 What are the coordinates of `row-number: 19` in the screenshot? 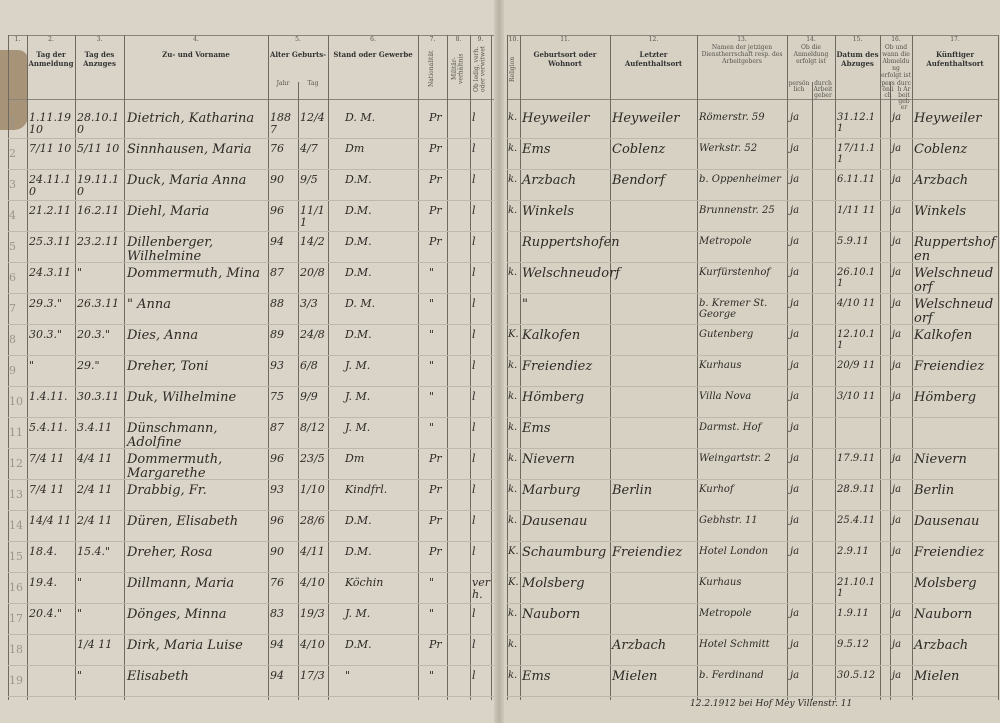 It's located at (16, 680).